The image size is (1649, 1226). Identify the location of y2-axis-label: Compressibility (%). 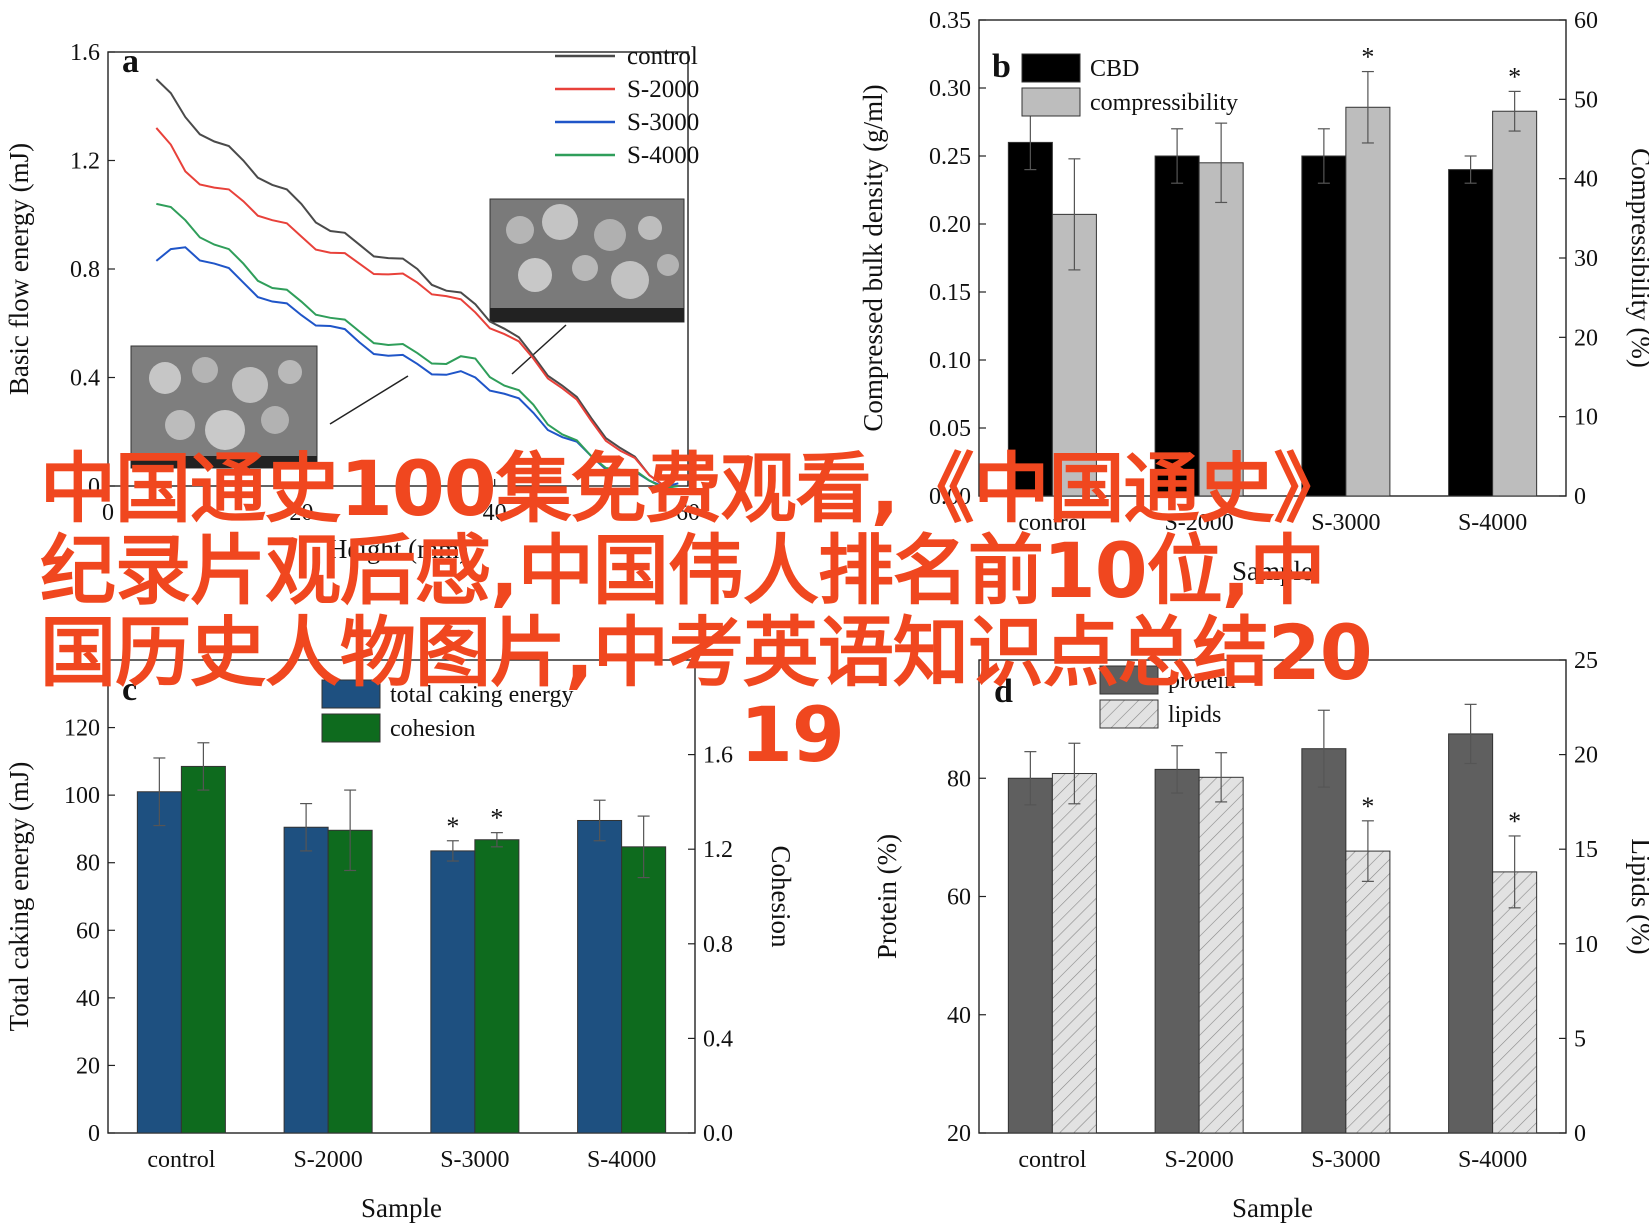
(1637, 258).